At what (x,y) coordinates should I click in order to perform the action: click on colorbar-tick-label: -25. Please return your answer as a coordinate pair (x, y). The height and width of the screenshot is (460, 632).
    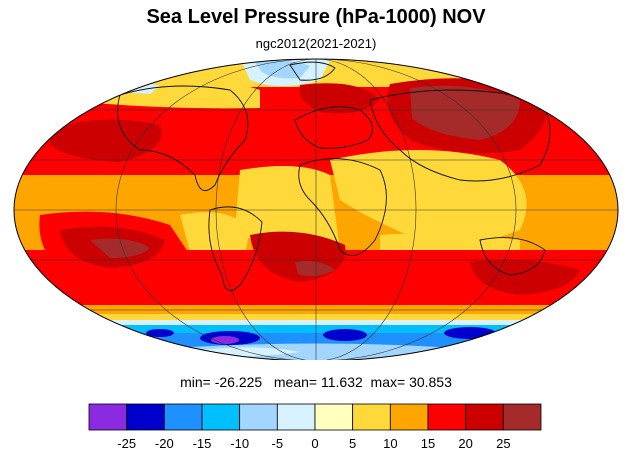
    Looking at the image, I should click on (126, 443).